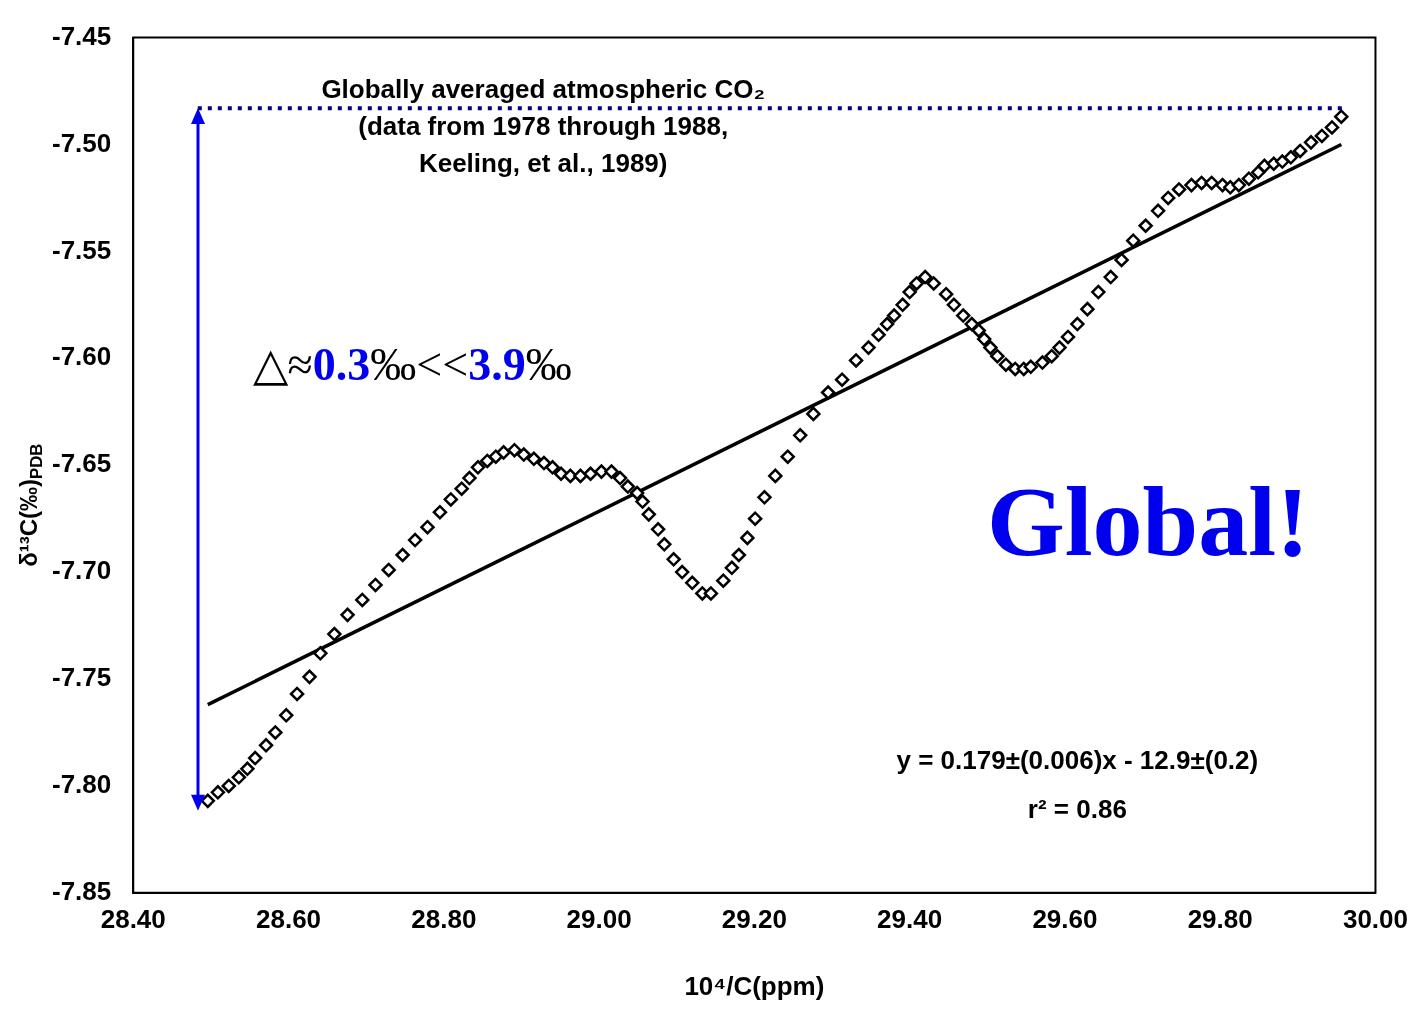 This screenshot has width=1420, height=1018. I want to click on y-tick-label: -7.70, so click(82, 570).